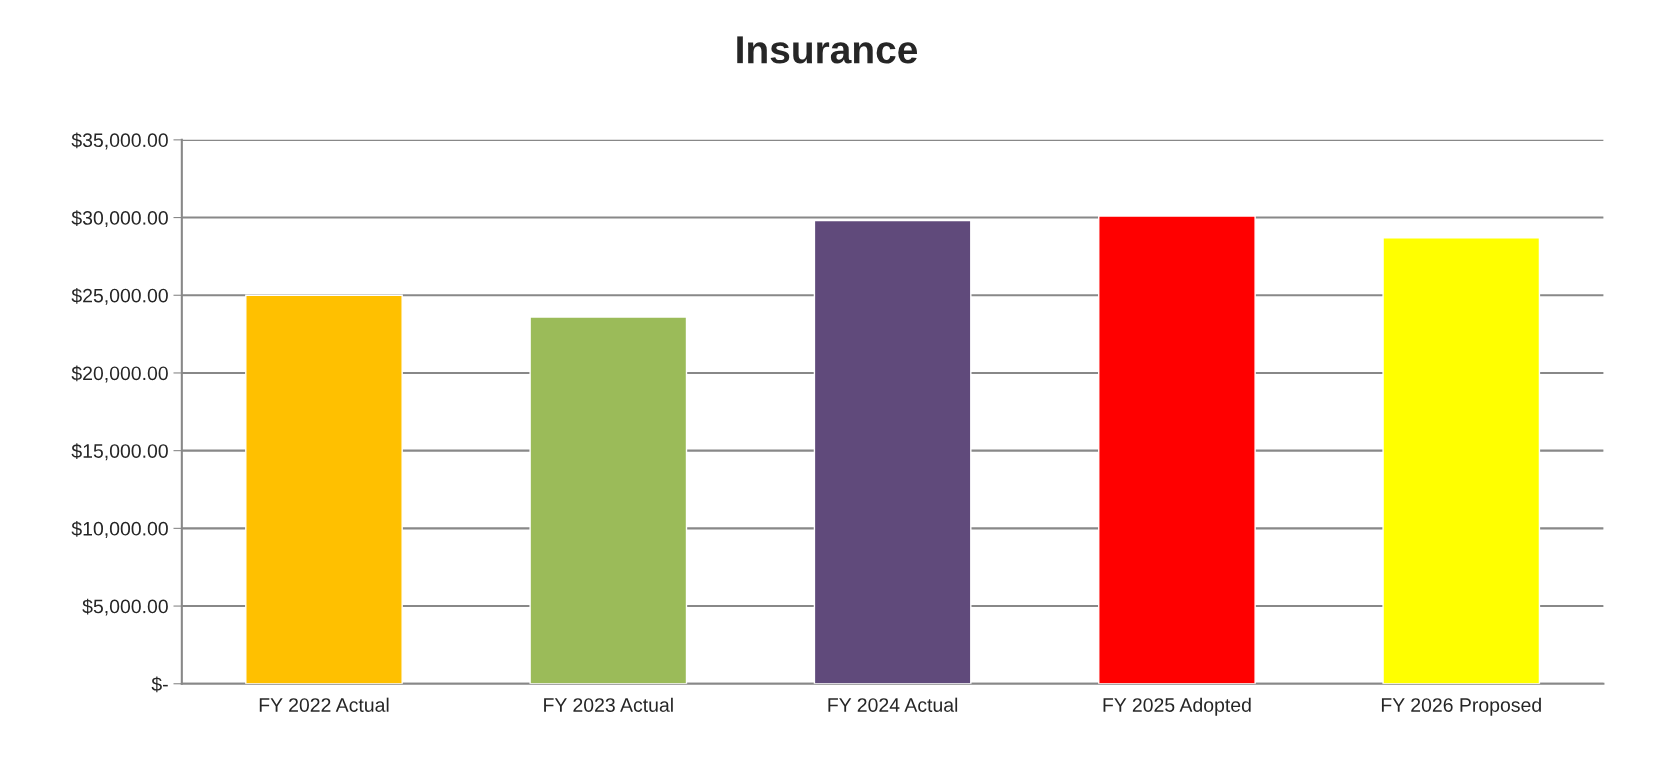 This screenshot has width=1653, height=777. Describe the element at coordinates (324, 704) in the screenshot. I see `x-tick-label: FY 2022 Actual` at that location.